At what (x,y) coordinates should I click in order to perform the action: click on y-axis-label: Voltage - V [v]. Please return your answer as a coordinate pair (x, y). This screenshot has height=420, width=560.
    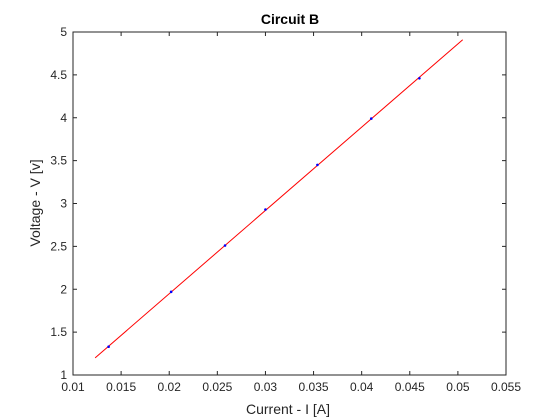
    Looking at the image, I should click on (35, 202).